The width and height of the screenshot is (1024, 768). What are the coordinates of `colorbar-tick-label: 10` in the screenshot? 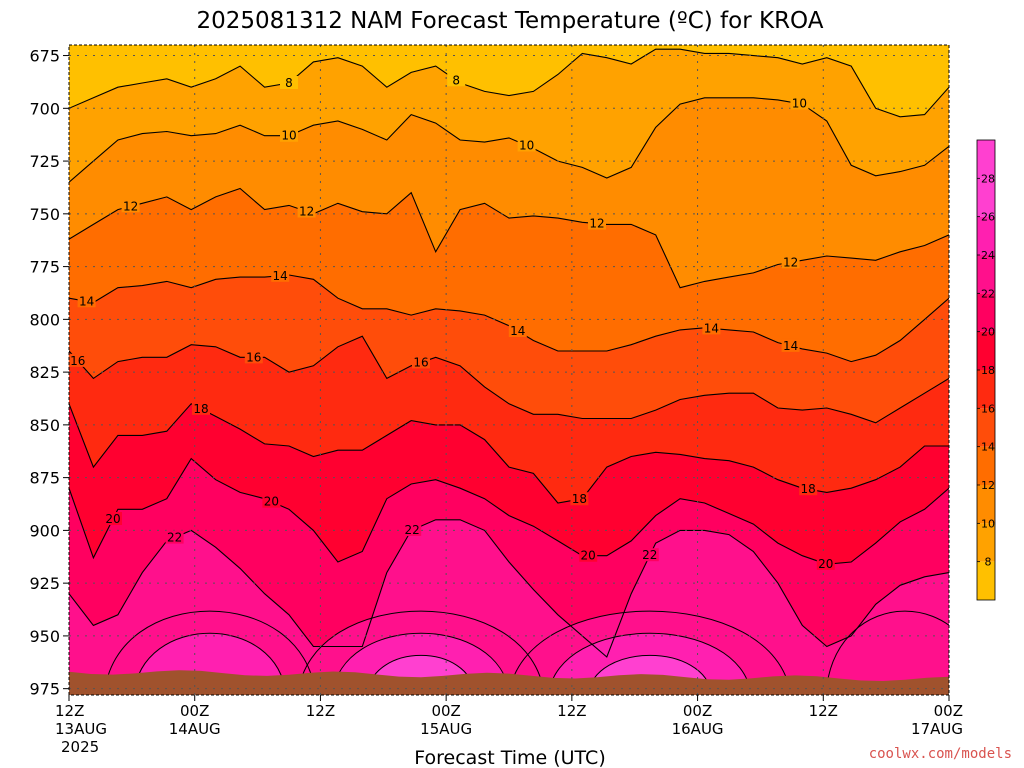 It's located at (988, 523).